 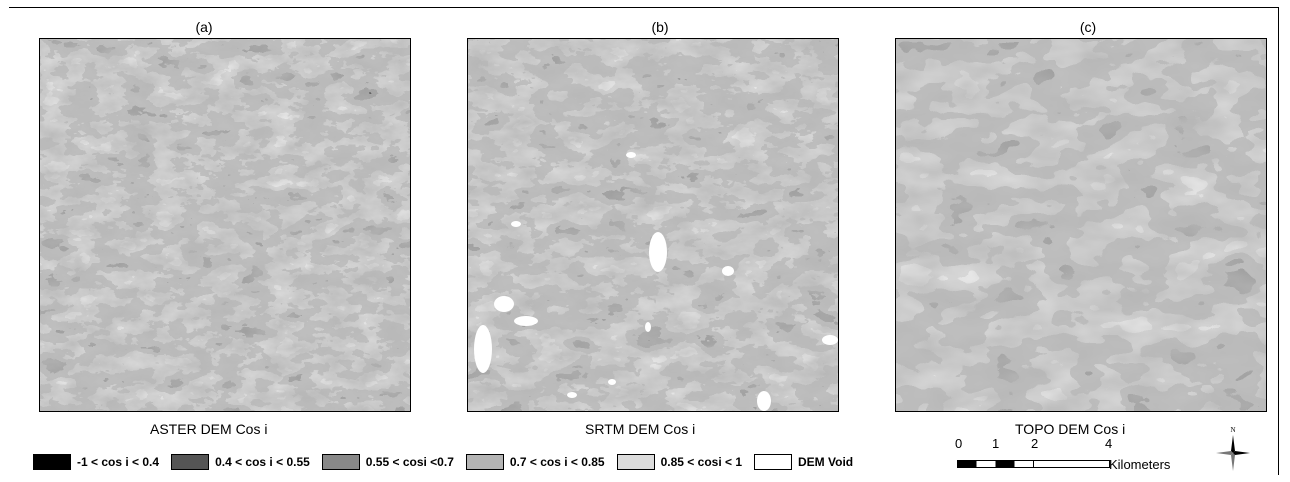 What do you see at coordinates (996, 443) in the screenshot?
I see `scale-tick-label: 1` at bounding box center [996, 443].